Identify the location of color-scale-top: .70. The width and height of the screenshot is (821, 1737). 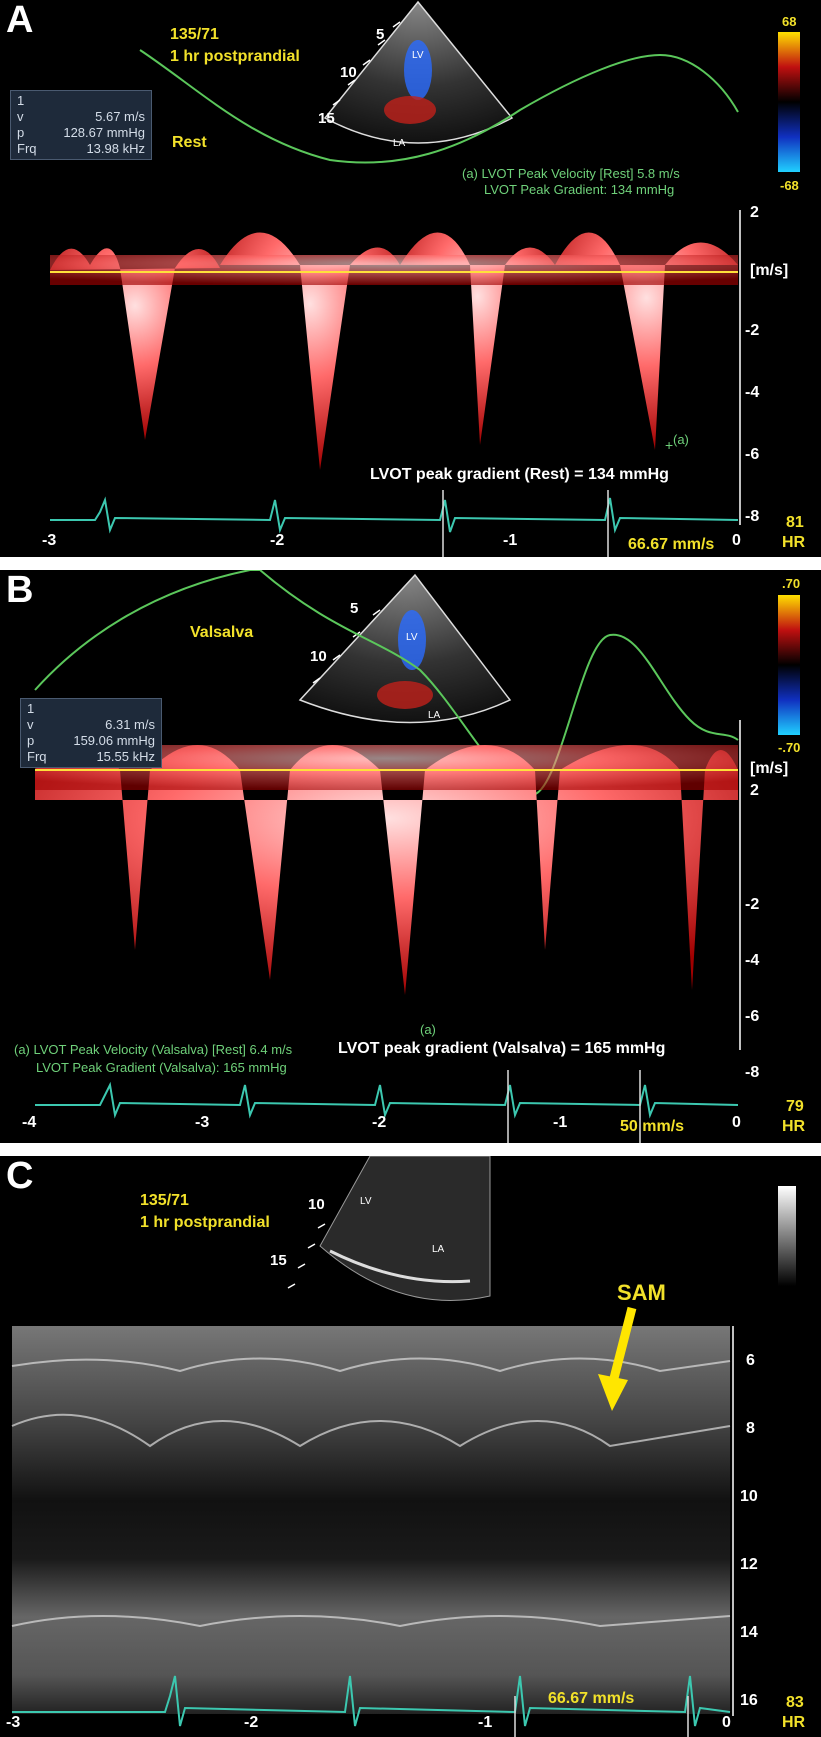
(791, 583).